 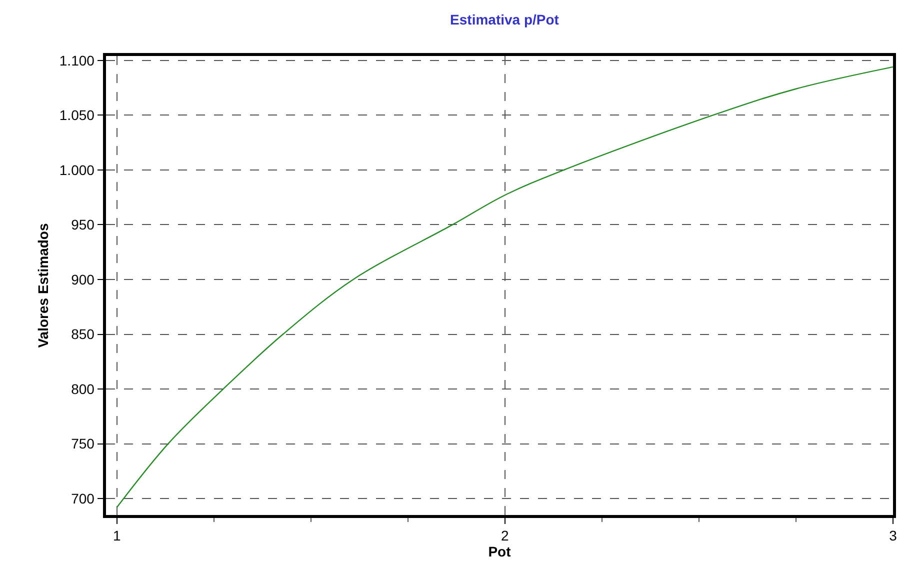 I want to click on y-tick-label: 1.050, so click(x=77, y=115).